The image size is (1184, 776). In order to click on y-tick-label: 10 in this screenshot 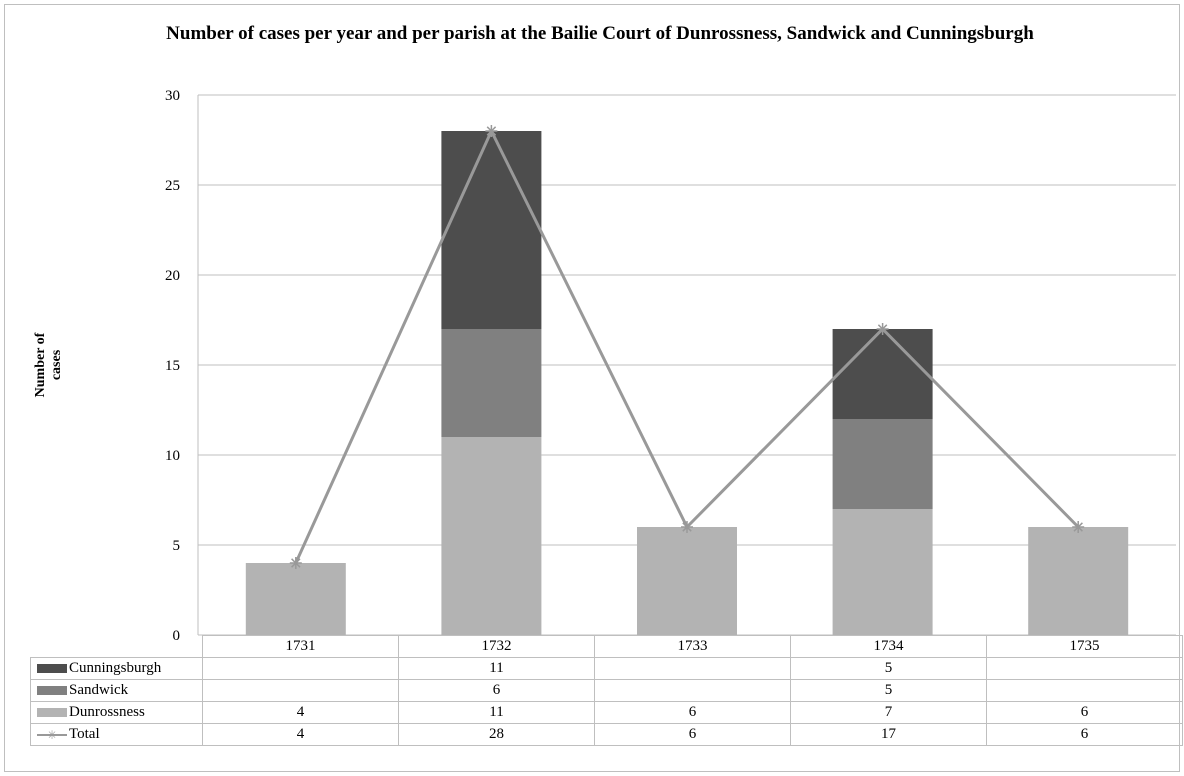, I will do `click(172, 456)`.